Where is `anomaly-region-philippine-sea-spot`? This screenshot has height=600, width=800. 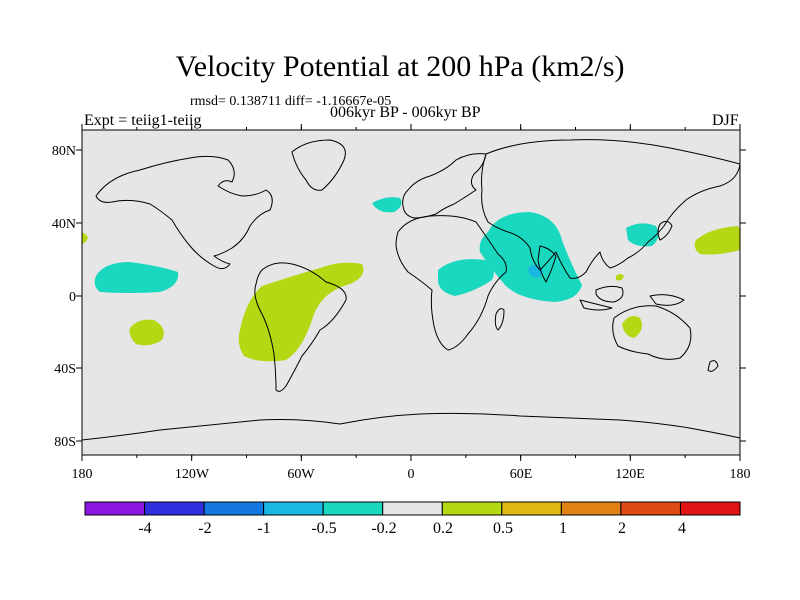 anomaly-region-philippine-sea-spot is located at coordinates (620, 277).